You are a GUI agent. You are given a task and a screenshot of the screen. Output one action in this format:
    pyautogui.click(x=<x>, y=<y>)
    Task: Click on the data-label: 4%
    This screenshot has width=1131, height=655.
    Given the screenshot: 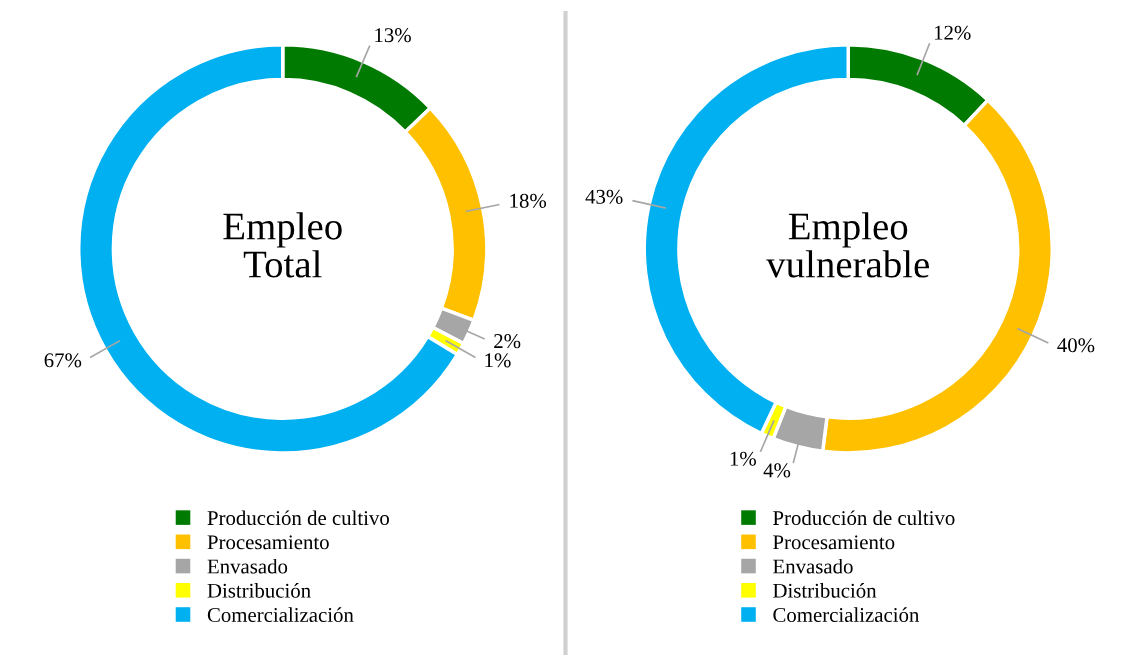 What is the action you would take?
    pyautogui.click(x=777, y=470)
    